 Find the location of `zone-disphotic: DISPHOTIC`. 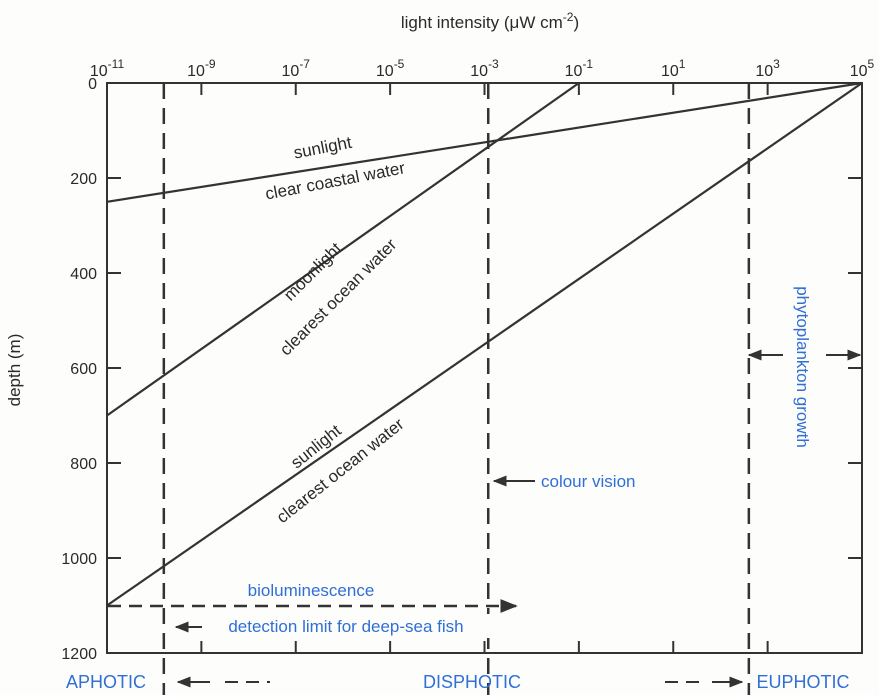

zone-disphotic: DISPHOTIC is located at coordinates (472, 682).